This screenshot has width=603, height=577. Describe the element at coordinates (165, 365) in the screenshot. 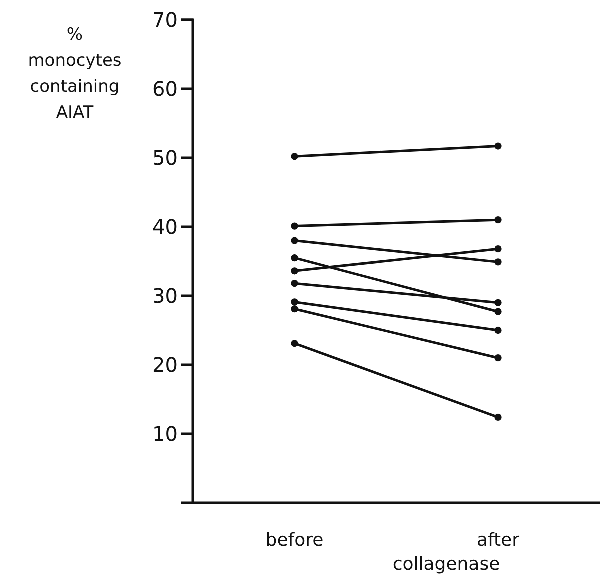

I see `y-tick-label: 20` at that location.